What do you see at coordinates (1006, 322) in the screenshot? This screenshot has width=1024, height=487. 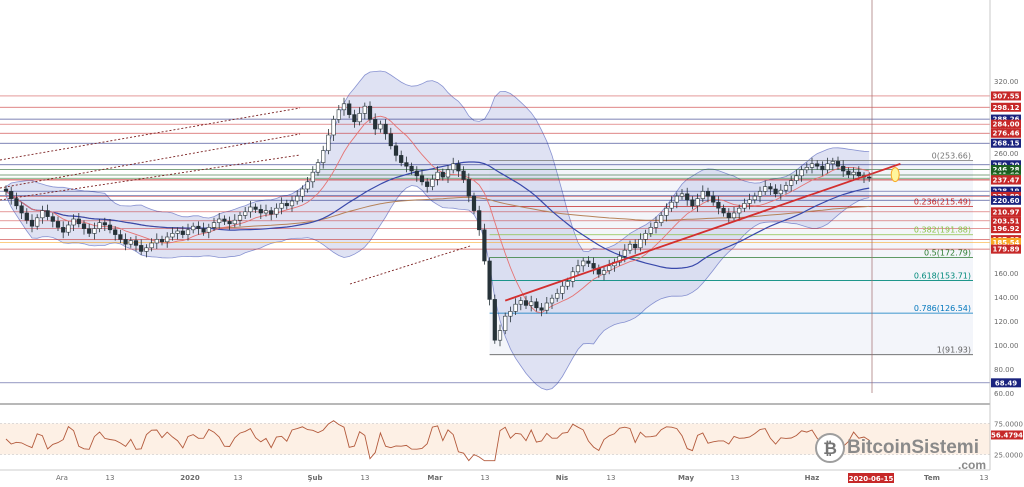 I see `price-tick-label: 120.00` at bounding box center [1006, 322].